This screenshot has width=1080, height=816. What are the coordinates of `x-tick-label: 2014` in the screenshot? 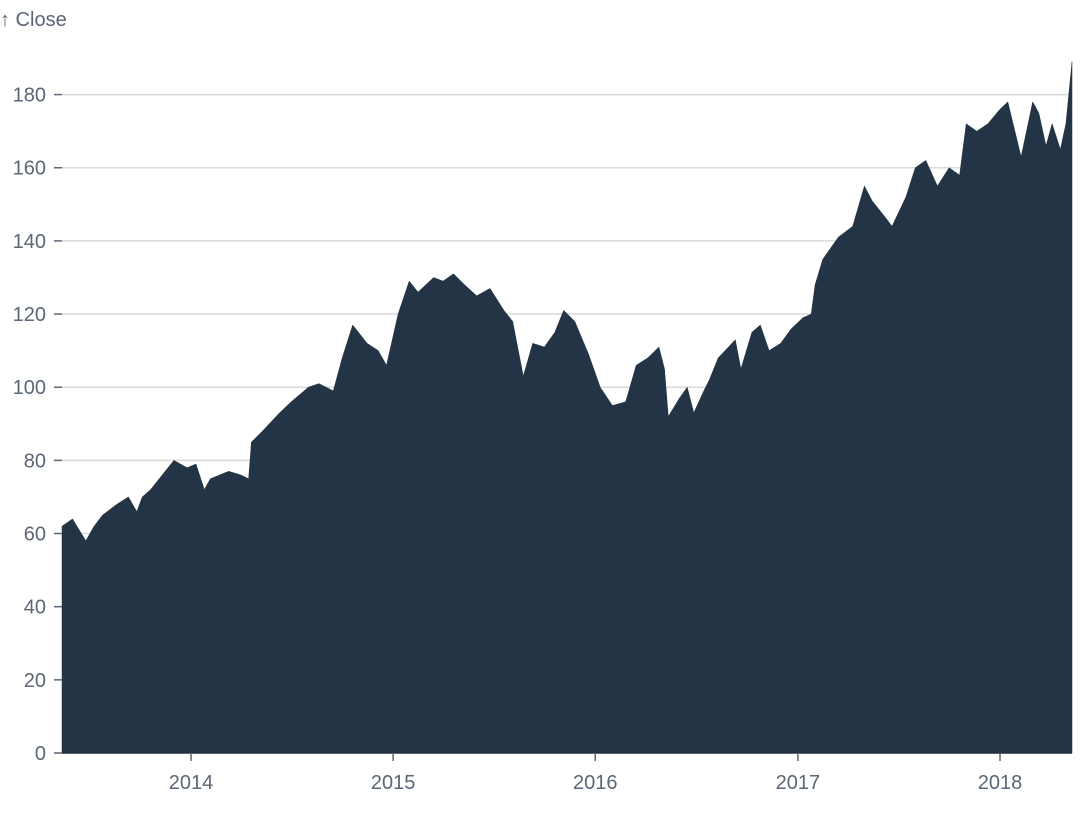 It's located at (191, 783).